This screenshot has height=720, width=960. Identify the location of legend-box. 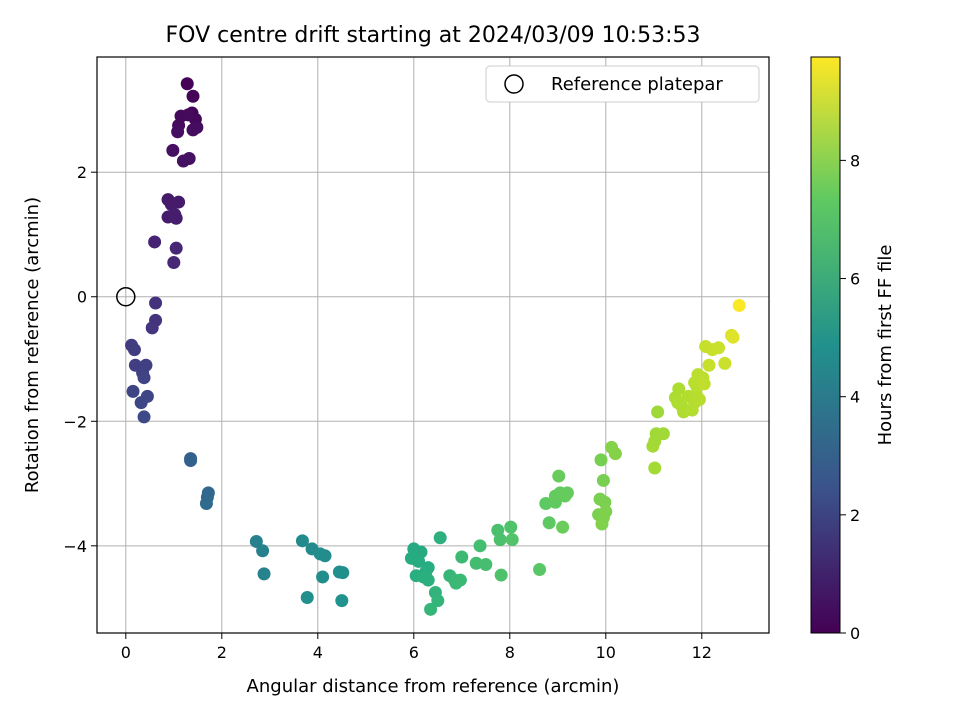
(622, 84).